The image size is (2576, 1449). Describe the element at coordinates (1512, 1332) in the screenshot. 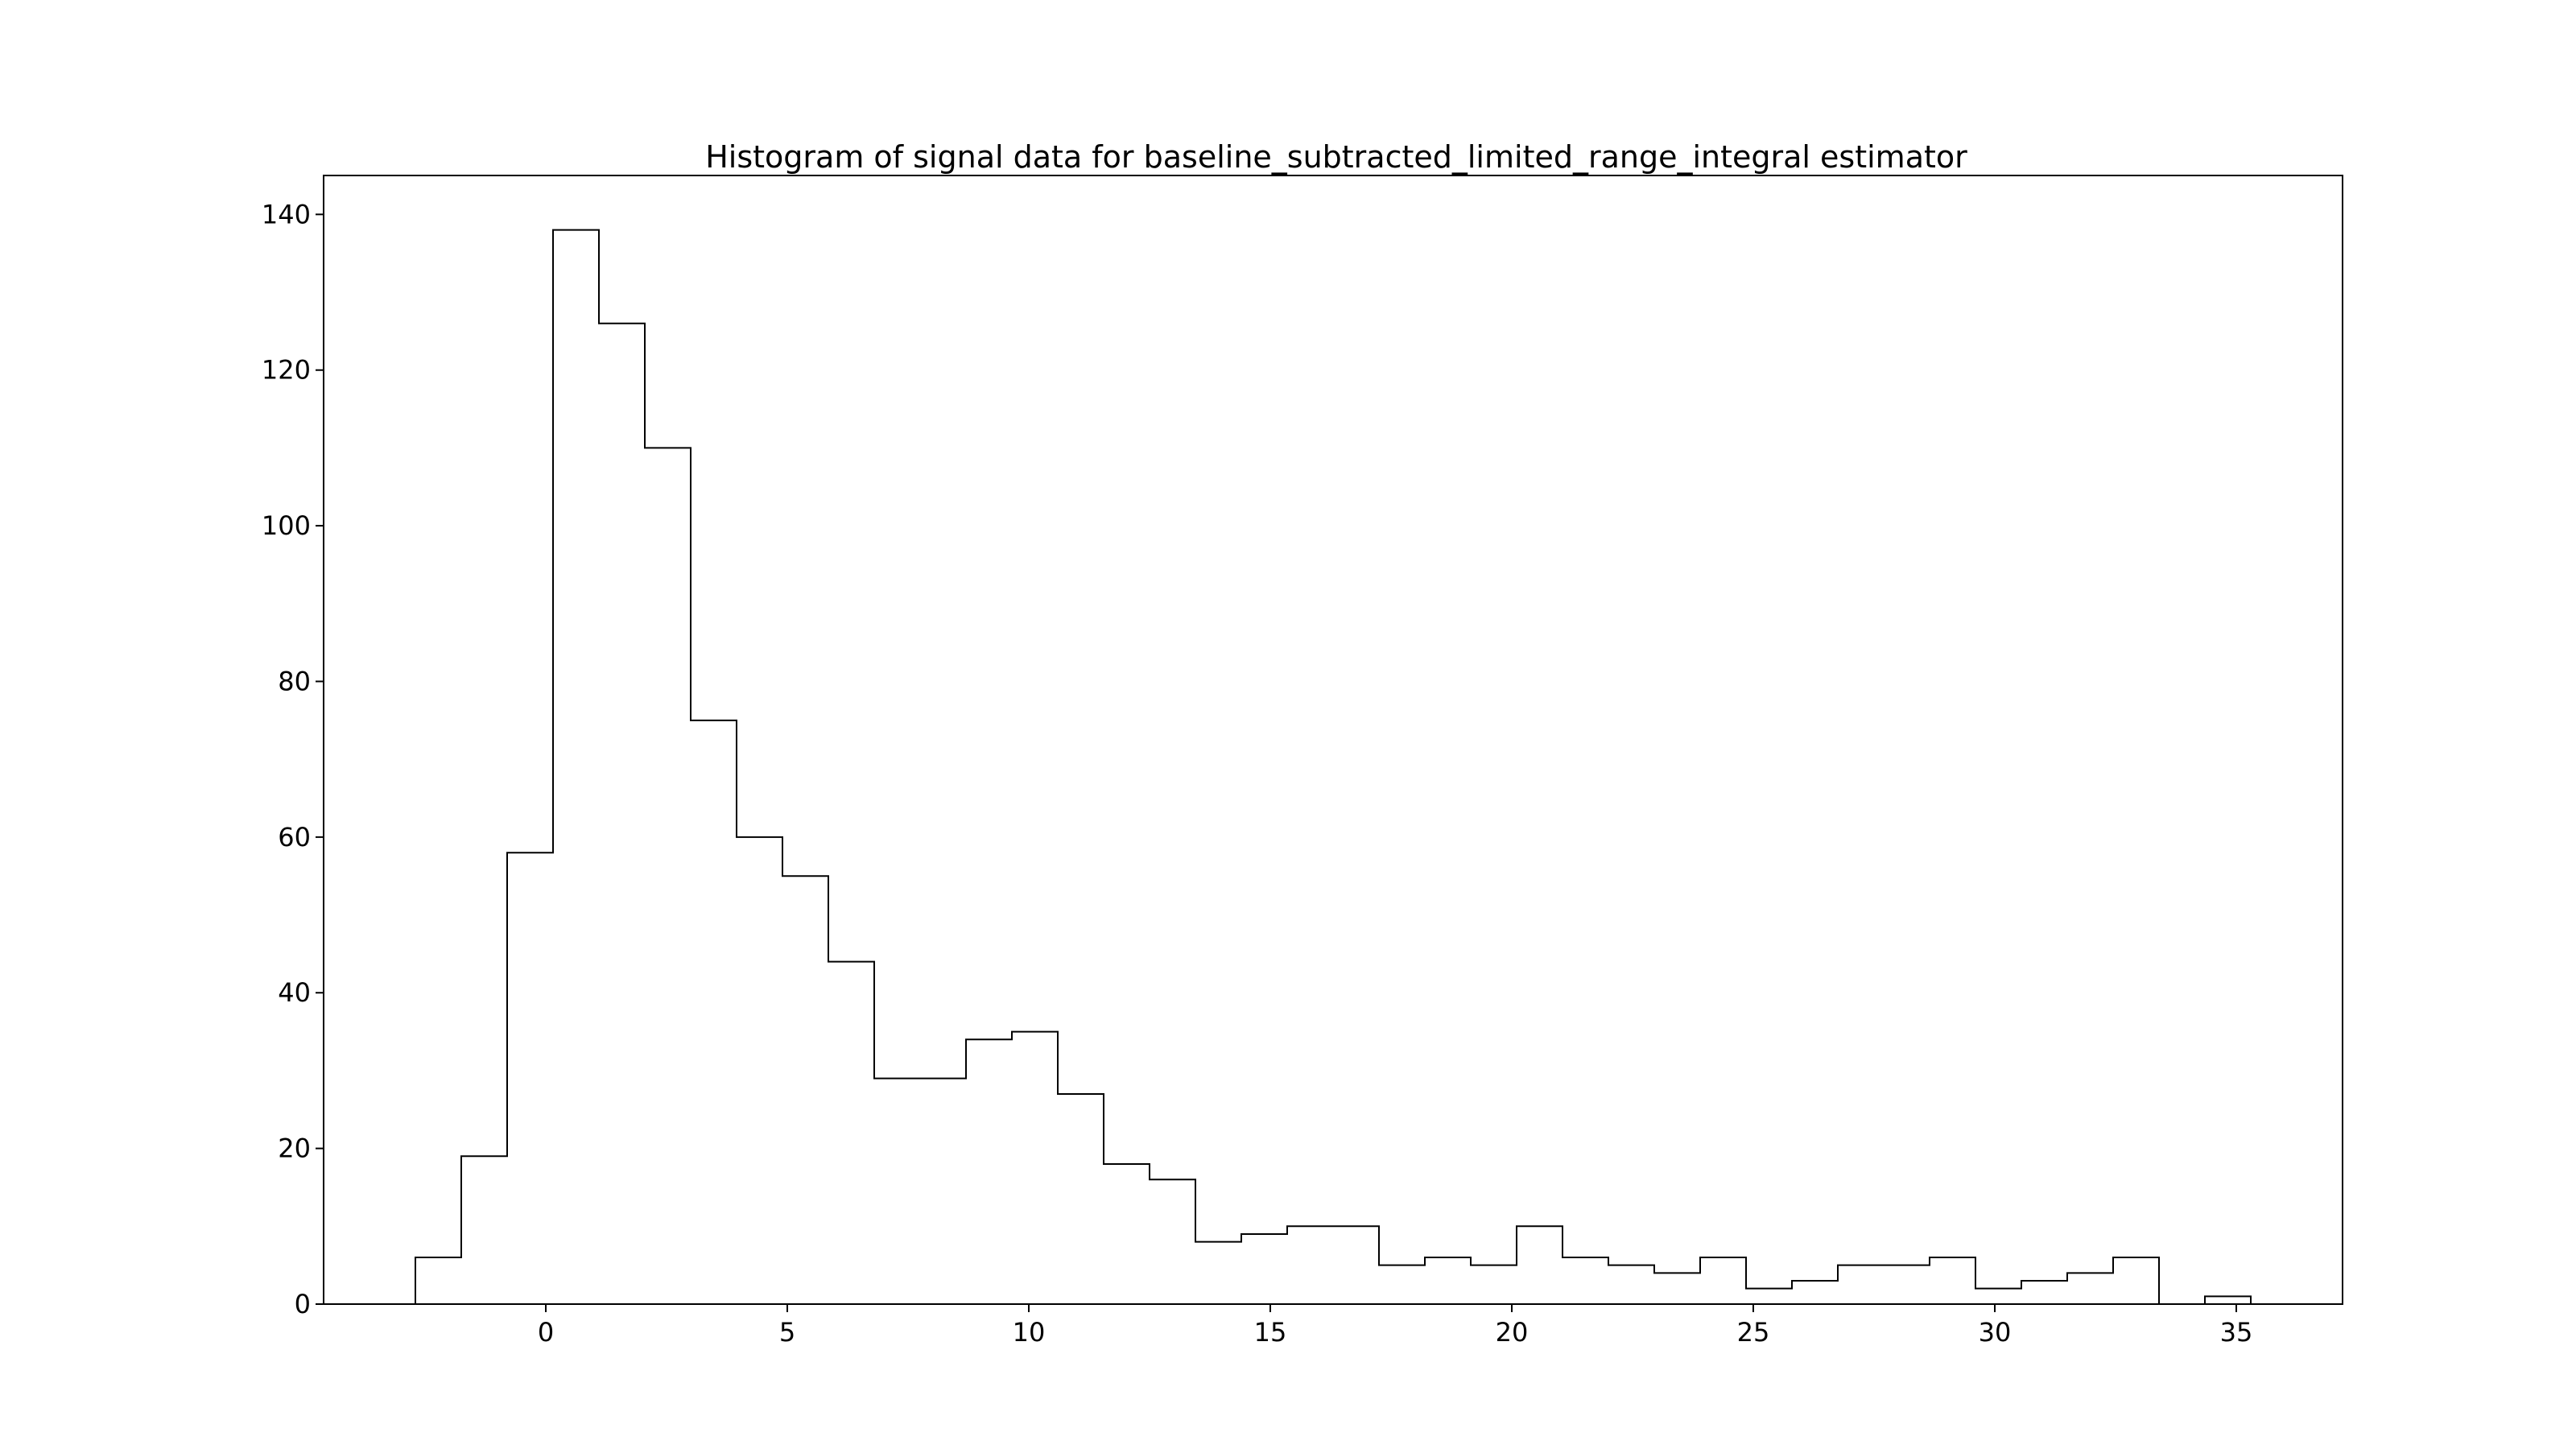

I see `x-tick-label: 20` at that location.